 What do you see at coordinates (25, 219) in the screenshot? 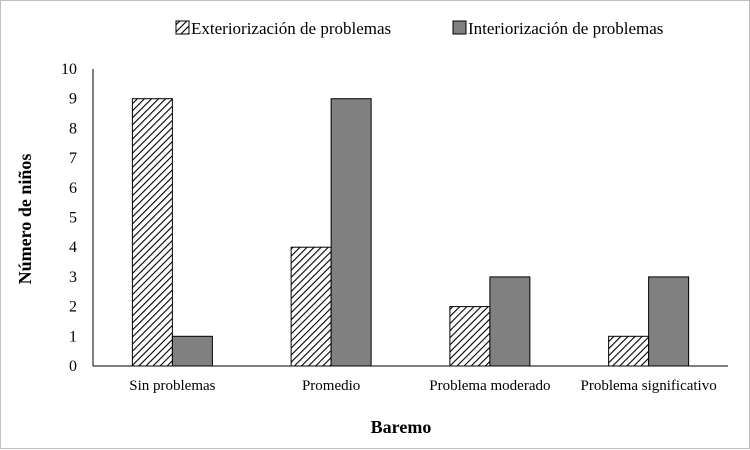
I see `y-axis-title: Número de niños` at bounding box center [25, 219].